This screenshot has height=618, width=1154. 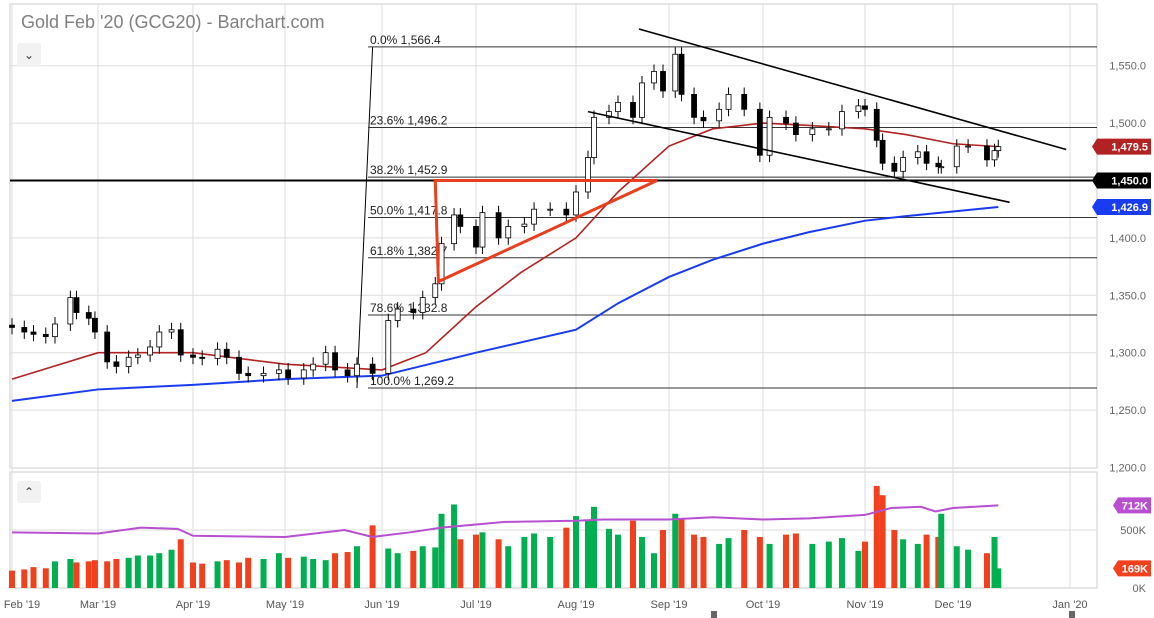 I want to click on fib-level-label: 38.2% 1,452.9, so click(x=409, y=170).